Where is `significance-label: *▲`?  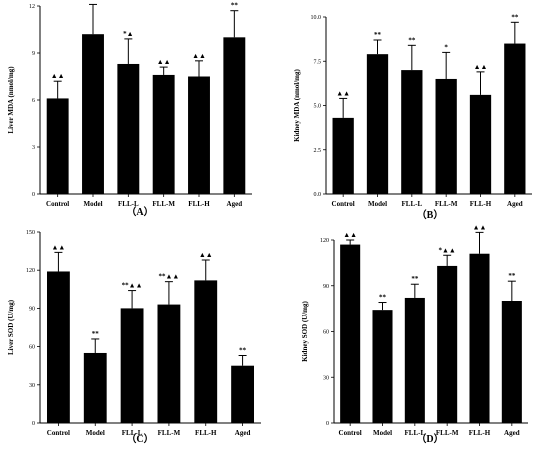 significance-label: *▲ is located at coordinates (128, 34).